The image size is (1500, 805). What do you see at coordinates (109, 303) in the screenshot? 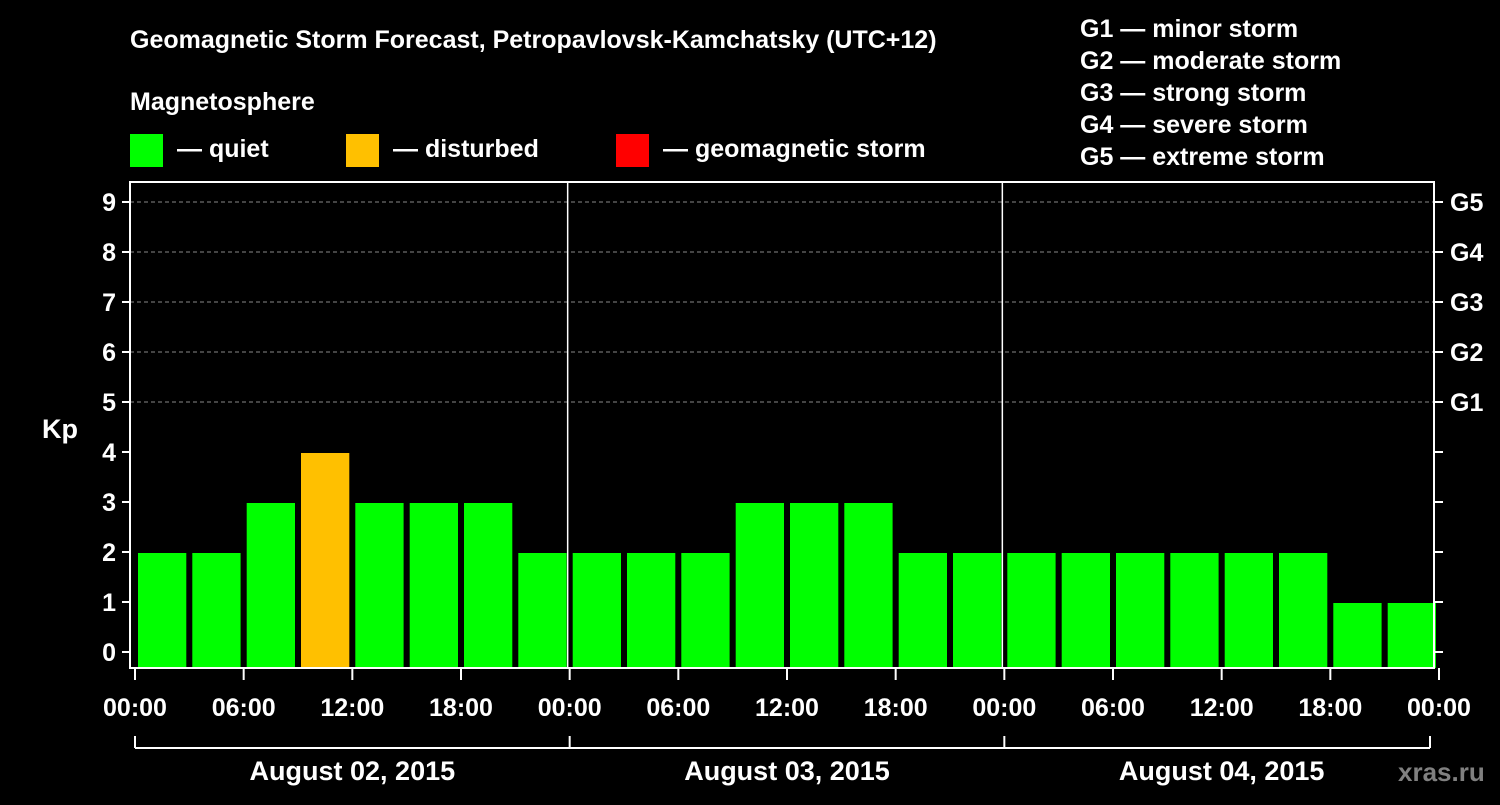
I see `y-tick-label-7: 7` at bounding box center [109, 303].